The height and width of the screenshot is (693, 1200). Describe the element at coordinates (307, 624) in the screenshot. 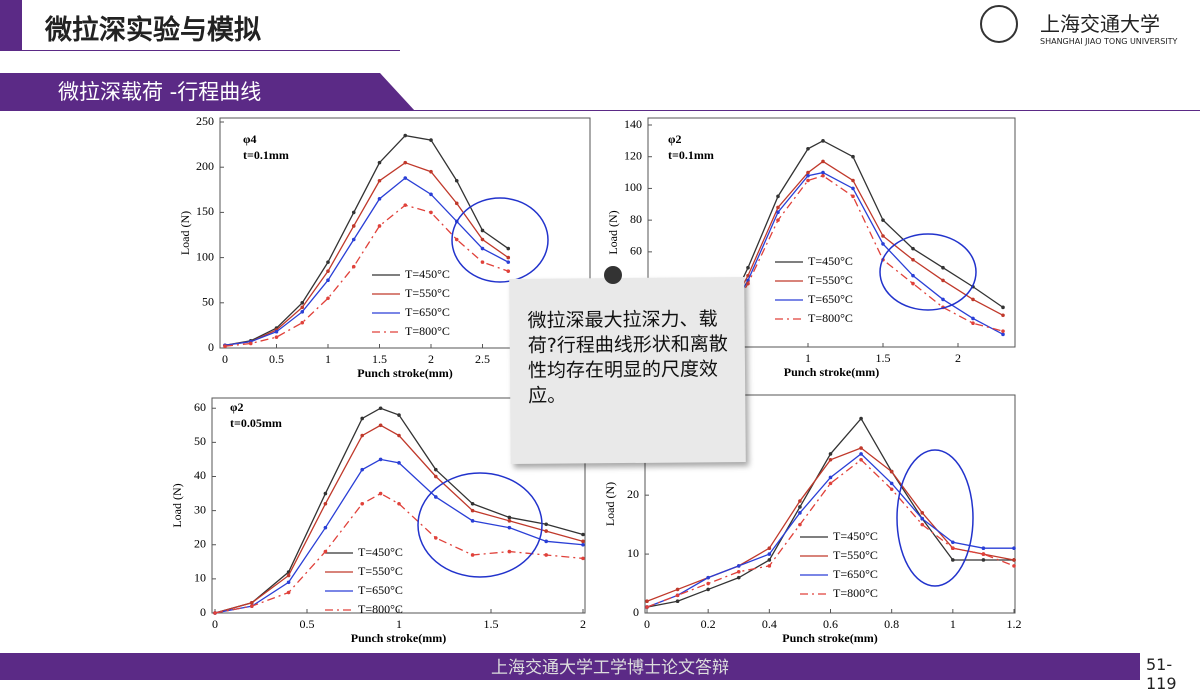

I see `x-tick-label: 0.5` at that location.